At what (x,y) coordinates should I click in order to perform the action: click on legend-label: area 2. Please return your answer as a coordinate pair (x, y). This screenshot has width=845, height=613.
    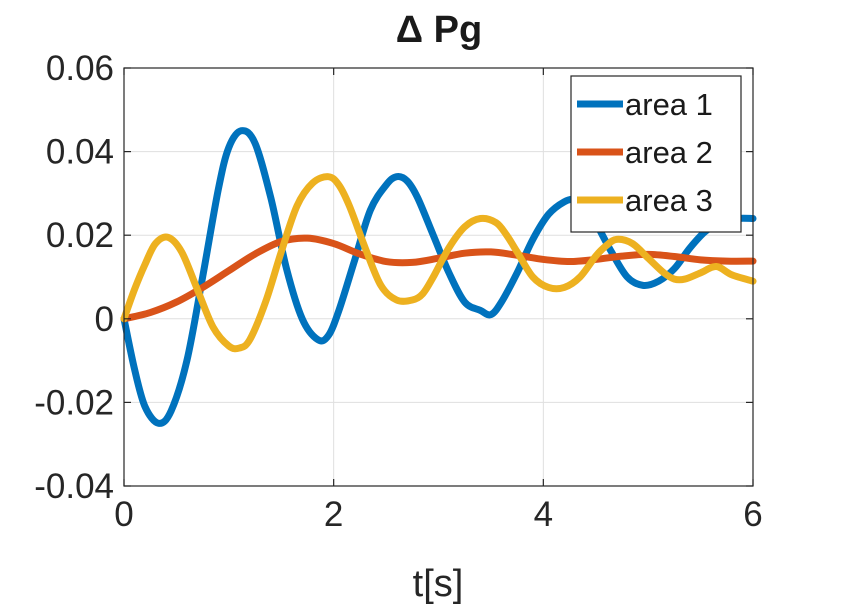
    Looking at the image, I should click on (669, 152).